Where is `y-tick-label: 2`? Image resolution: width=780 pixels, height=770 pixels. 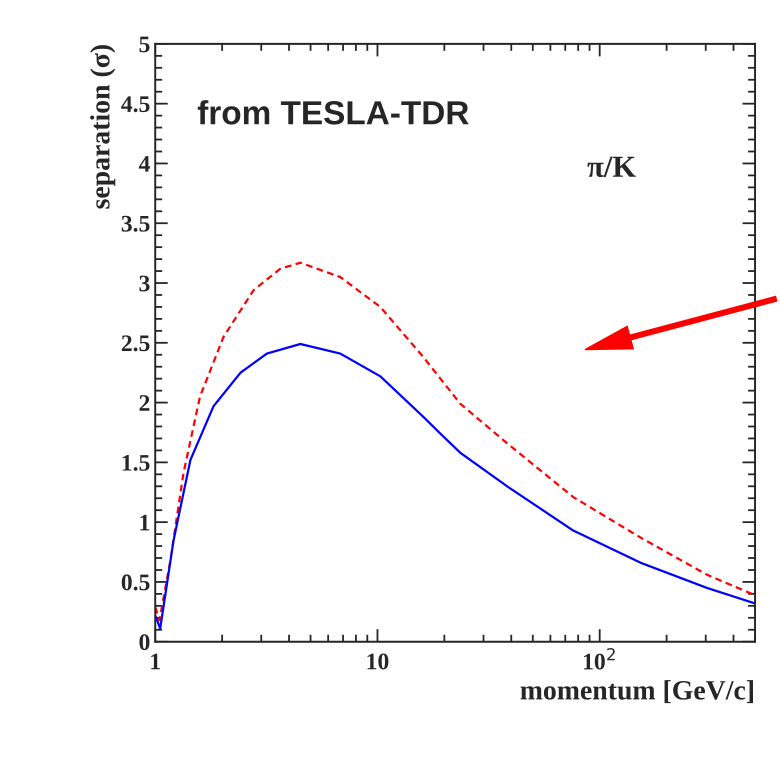 y-tick-label: 2 is located at coordinates (145, 403).